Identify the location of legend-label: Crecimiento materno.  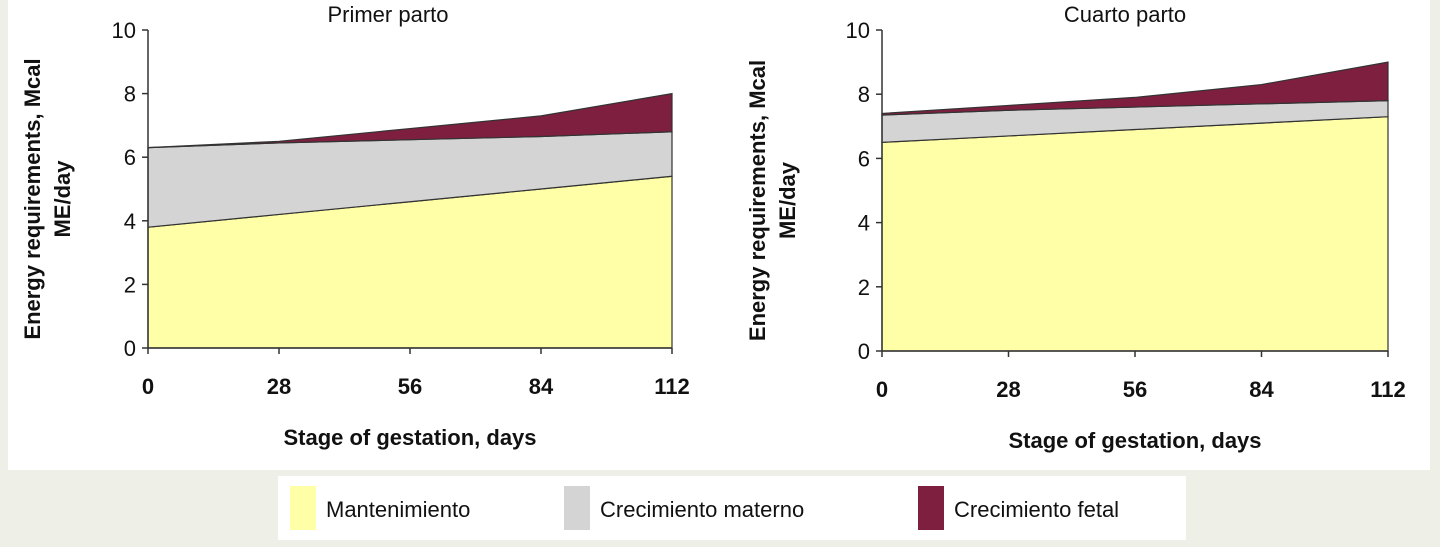
(702, 509).